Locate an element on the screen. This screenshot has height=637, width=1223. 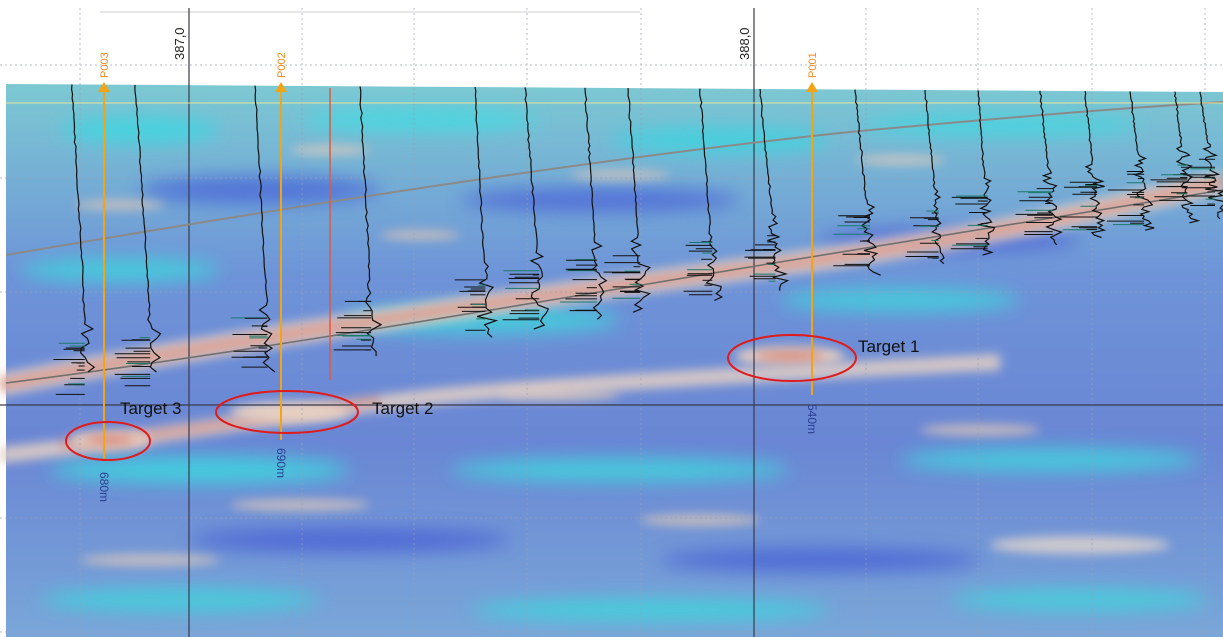
easting-tick-387: 387,0 is located at coordinates (179, 43).